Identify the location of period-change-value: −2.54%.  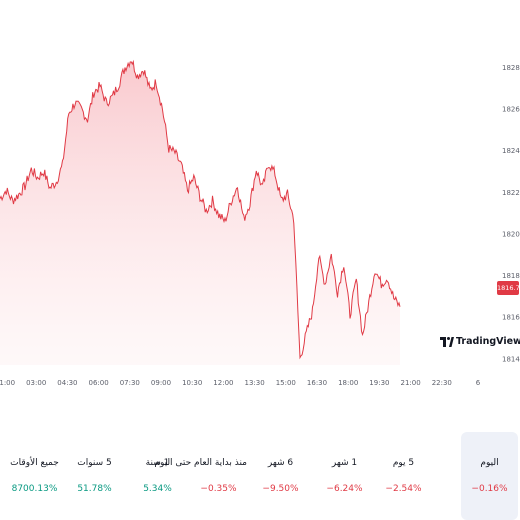
(403, 489).